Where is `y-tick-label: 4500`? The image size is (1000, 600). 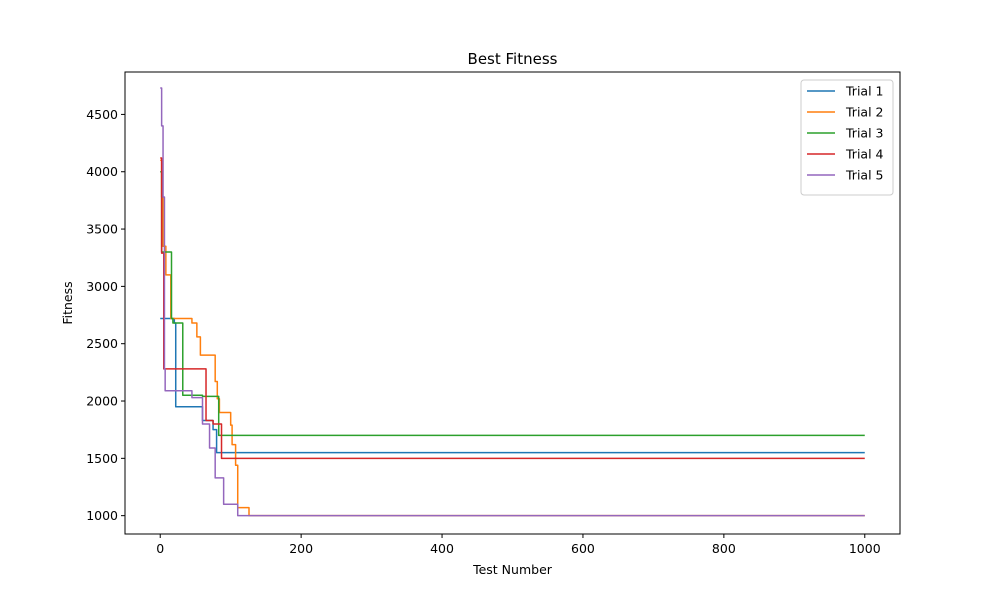
y-tick-label: 4500 is located at coordinates (102, 114).